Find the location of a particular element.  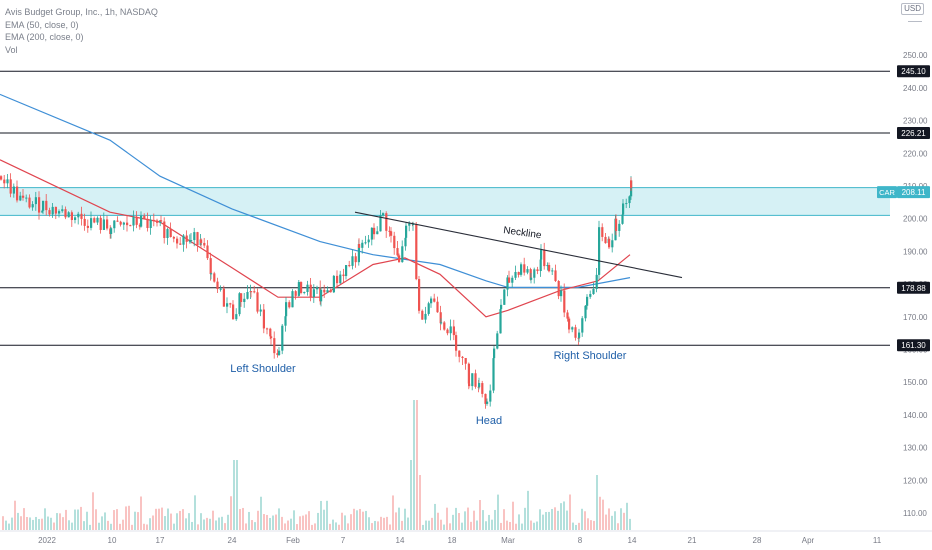

neckline is located at coordinates (518, 245).